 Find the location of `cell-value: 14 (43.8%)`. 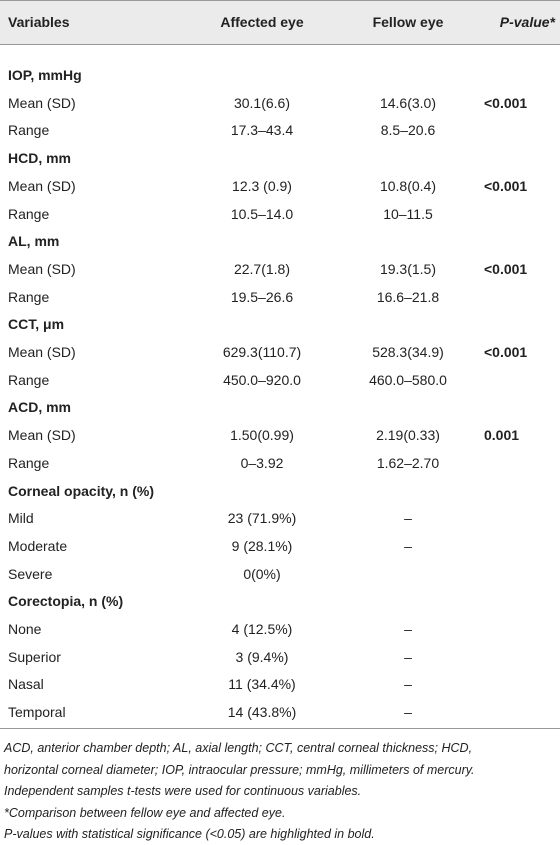

cell-value: 14 (43.8%) is located at coordinates (262, 712).